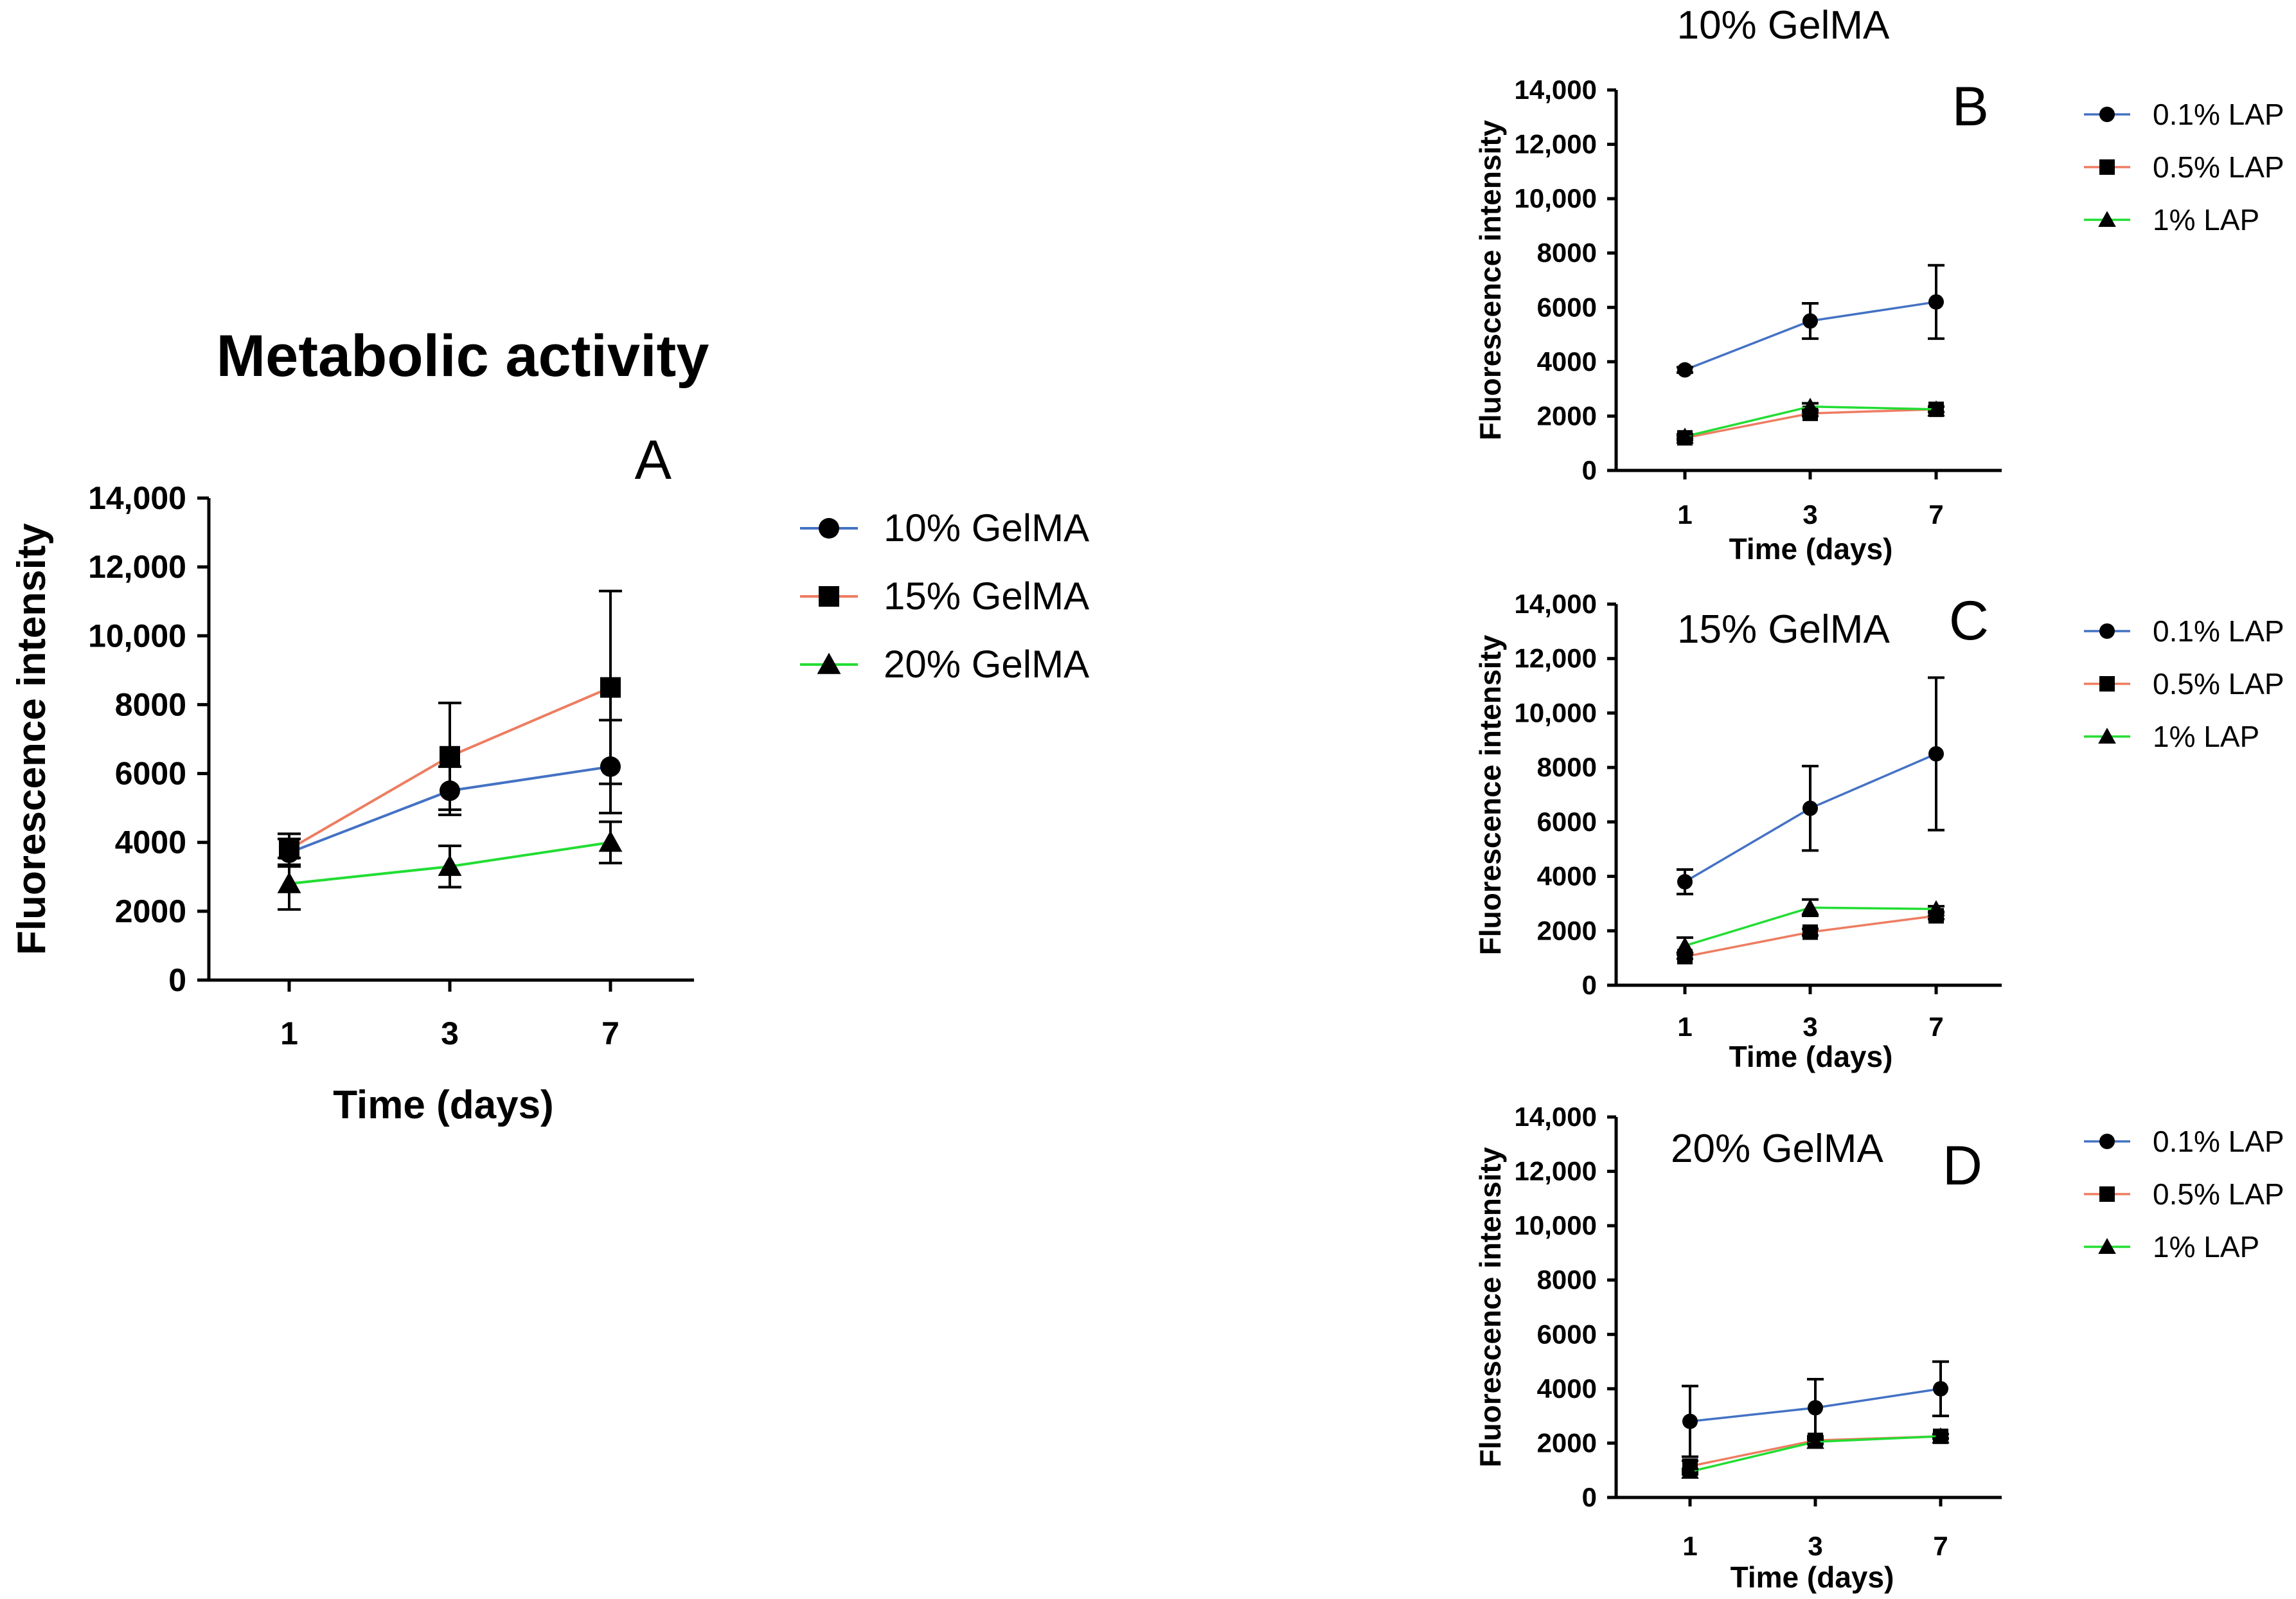 The height and width of the screenshot is (1599, 2296). I want to click on panel-label: C, so click(1969, 621).